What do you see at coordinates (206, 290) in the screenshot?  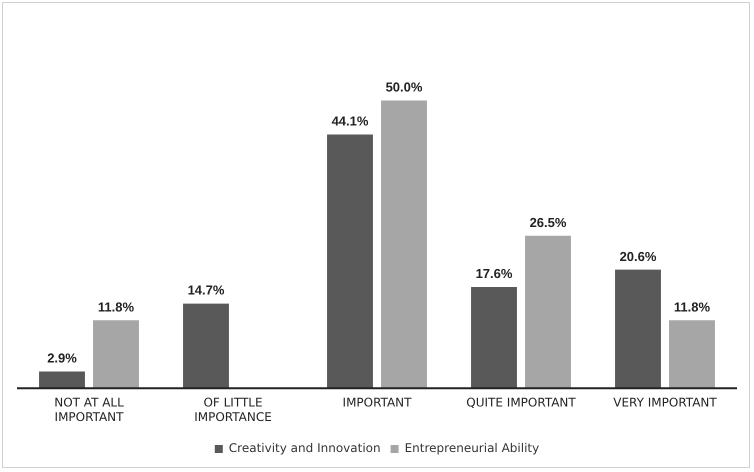 I see `data-label: 14.7%` at bounding box center [206, 290].